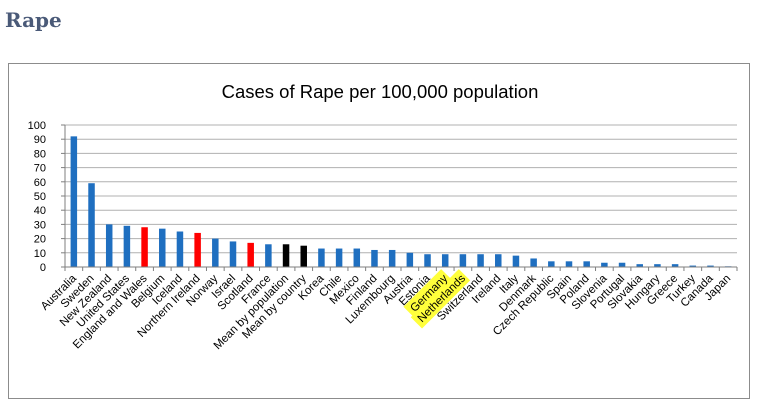 The width and height of the screenshot is (776, 417). What do you see at coordinates (37, 126) in the screenshot?
I see `y-tick-label: 100` at bounding box center [37, 126].